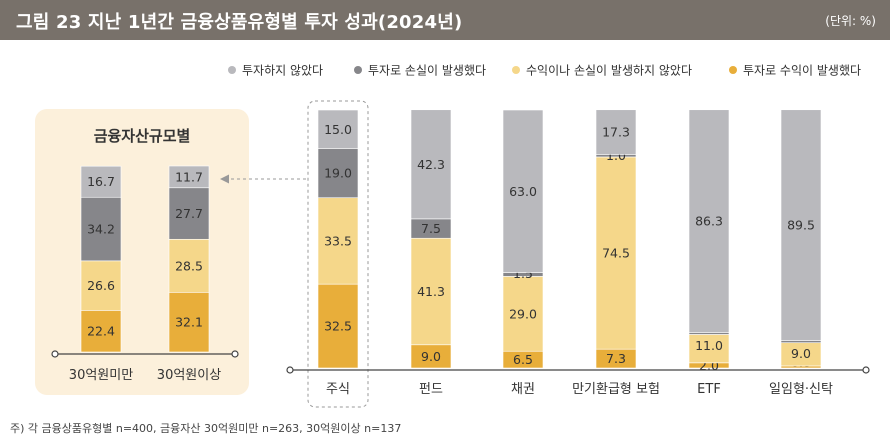  Describe the element at coordinates (802, 71) in the screenshot. I see `legend-label-4: 투자로 수익이 발생했다` at that location.